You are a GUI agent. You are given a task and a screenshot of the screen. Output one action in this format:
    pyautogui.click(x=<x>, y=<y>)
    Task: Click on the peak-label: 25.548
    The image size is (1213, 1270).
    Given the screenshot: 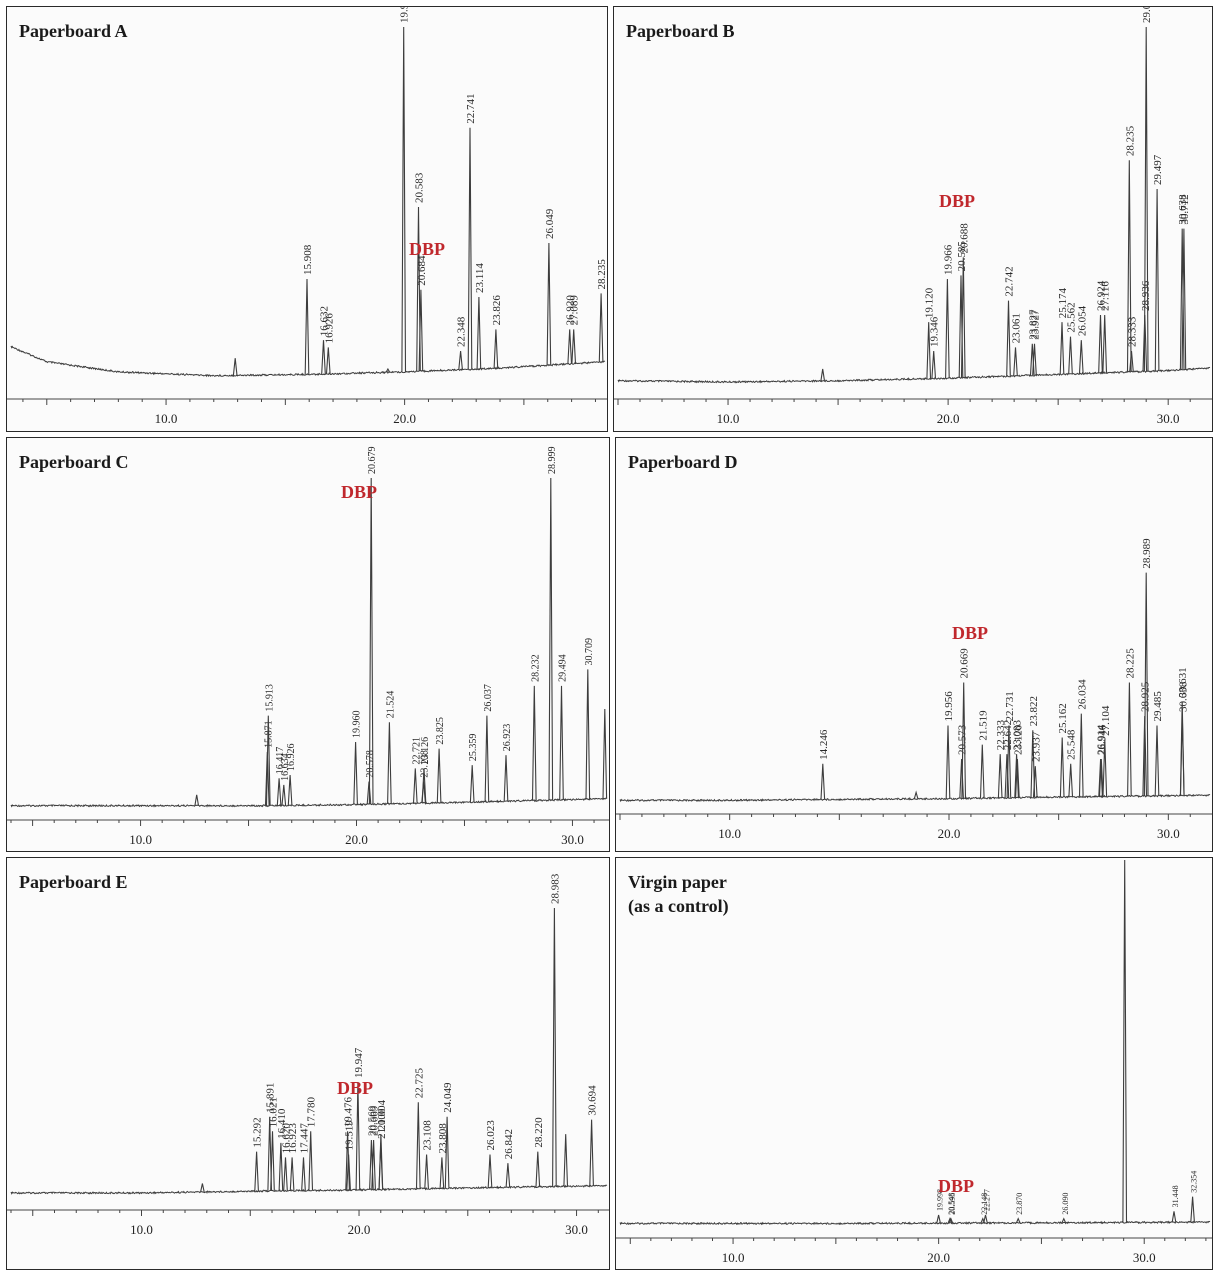 What is the action you would take?
    pyautogui.click(x=1072, y=744)
    